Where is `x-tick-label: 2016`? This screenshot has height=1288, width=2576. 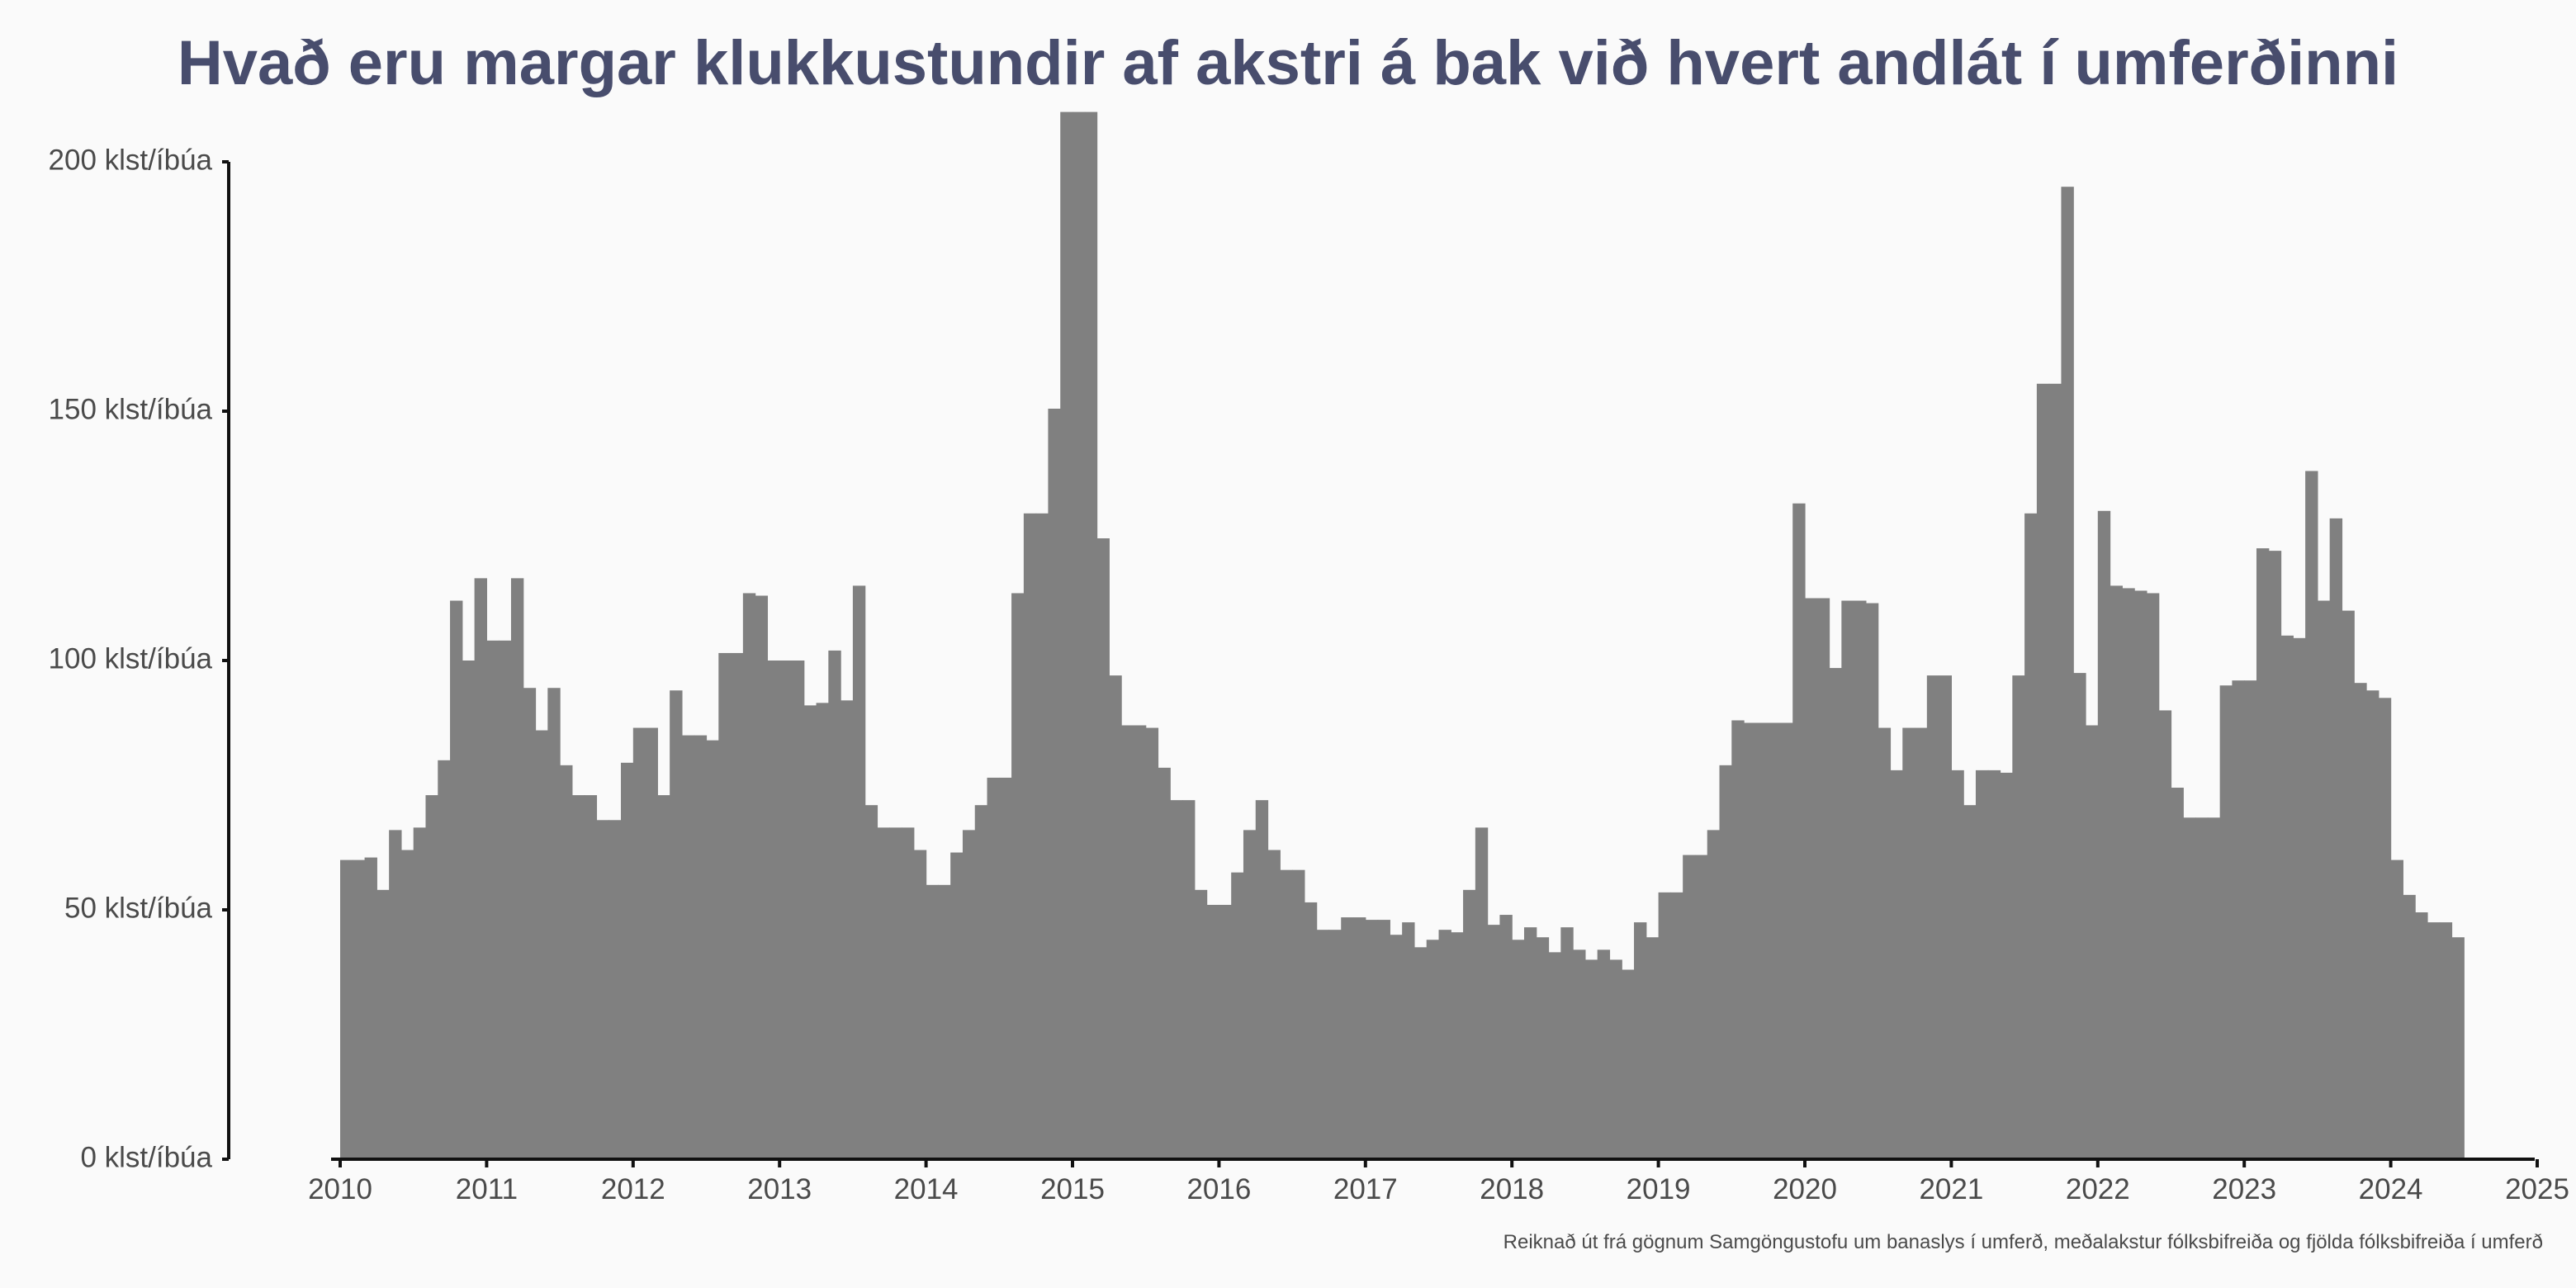
x-tick-label: 2016 is located at coordinates (1218, 1189).